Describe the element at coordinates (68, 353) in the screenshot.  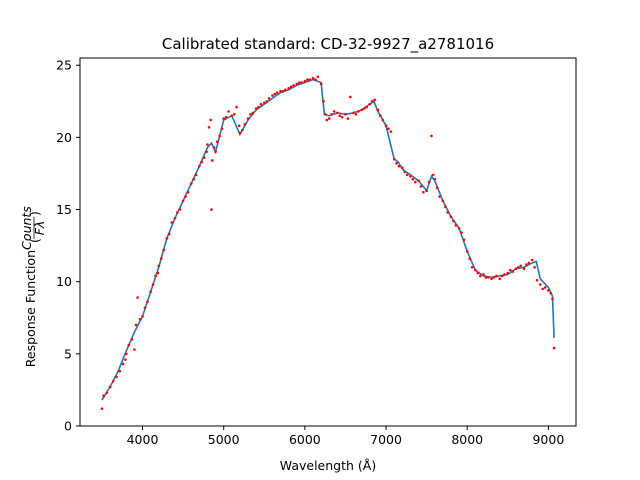
I see `y-tick-label: 5` at that location.